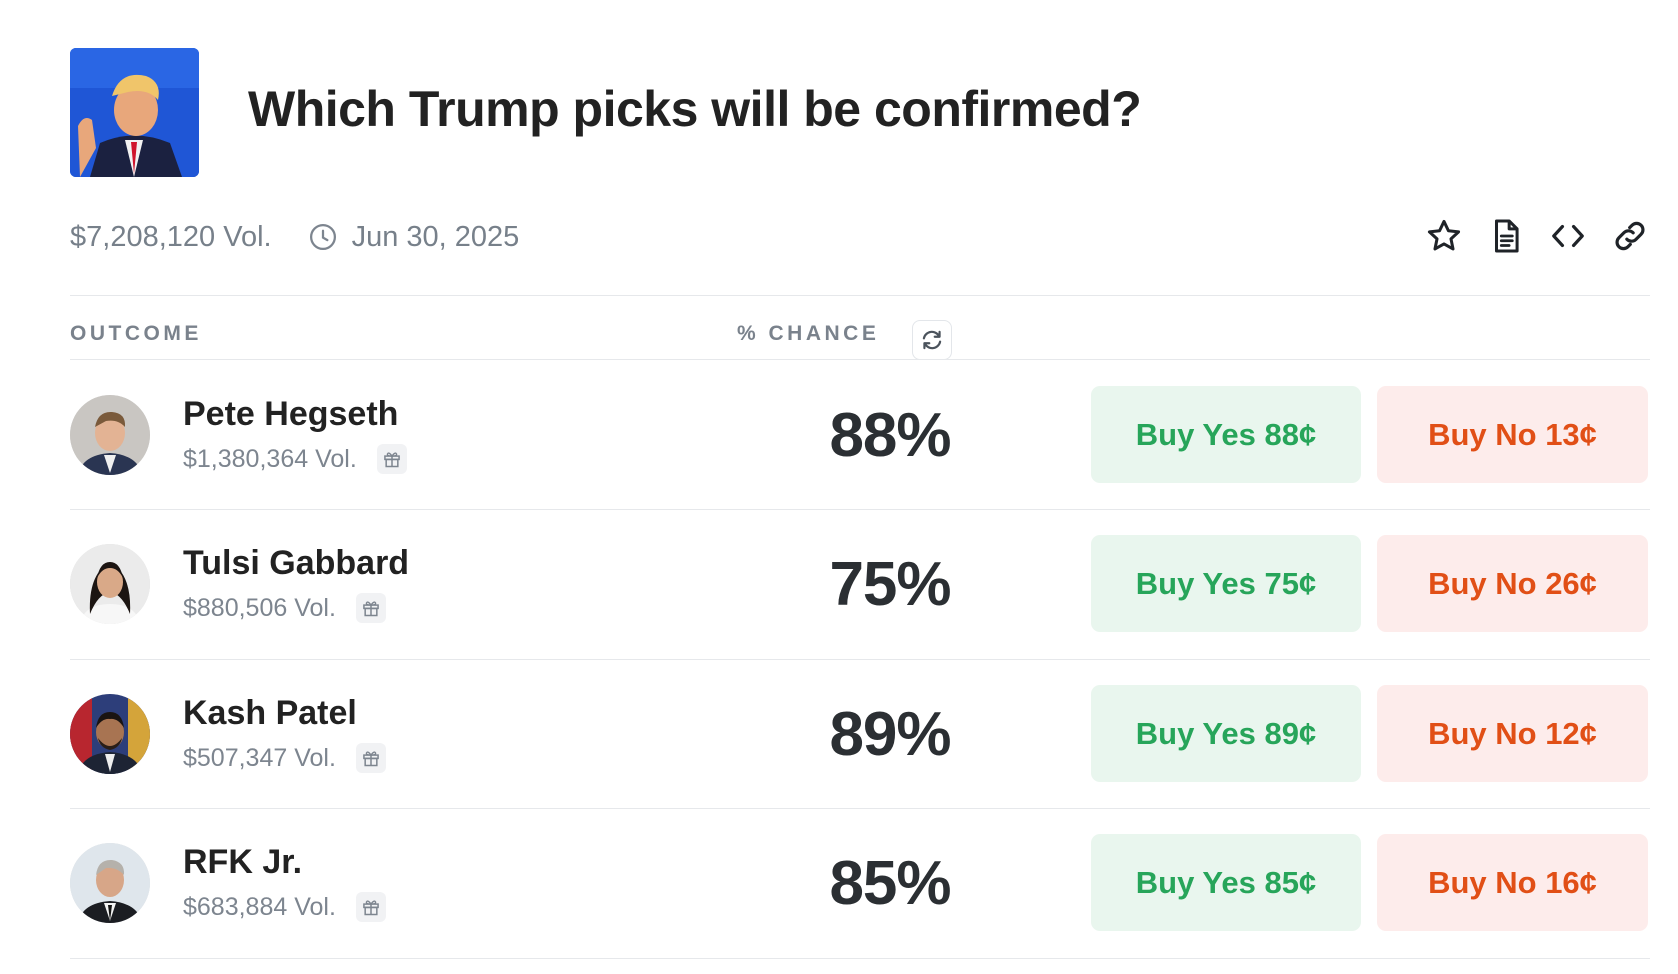 The height and width of the screenshot is (974, 1678). Describe the element at coordinates (890, 584) in the screenshot. I see `outcome-chance: 75%` at that location.